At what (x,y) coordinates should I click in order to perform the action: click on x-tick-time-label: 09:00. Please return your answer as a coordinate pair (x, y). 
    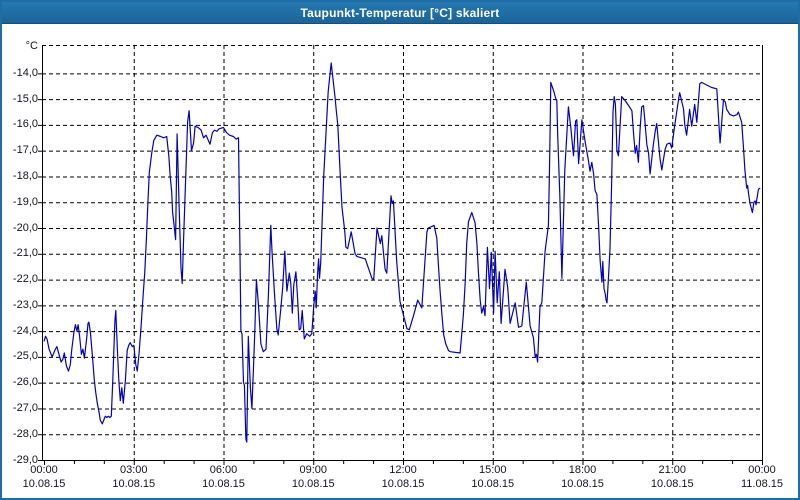
    Looking at the image, I should click on (313, 470).